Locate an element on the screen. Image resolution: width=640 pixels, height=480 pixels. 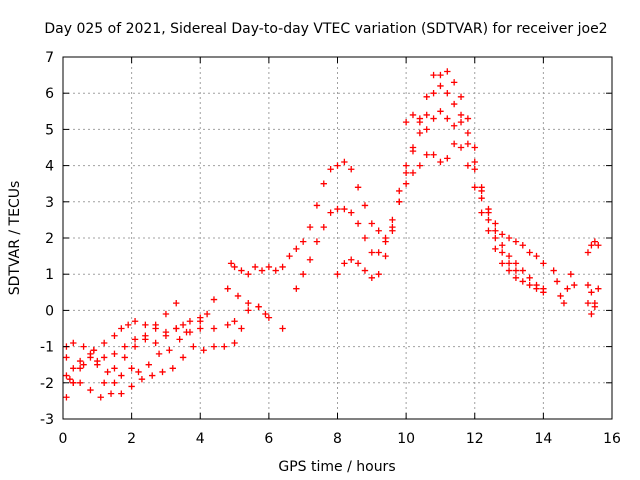
y-tick-label: -1 is located at coordinates (47, 348).